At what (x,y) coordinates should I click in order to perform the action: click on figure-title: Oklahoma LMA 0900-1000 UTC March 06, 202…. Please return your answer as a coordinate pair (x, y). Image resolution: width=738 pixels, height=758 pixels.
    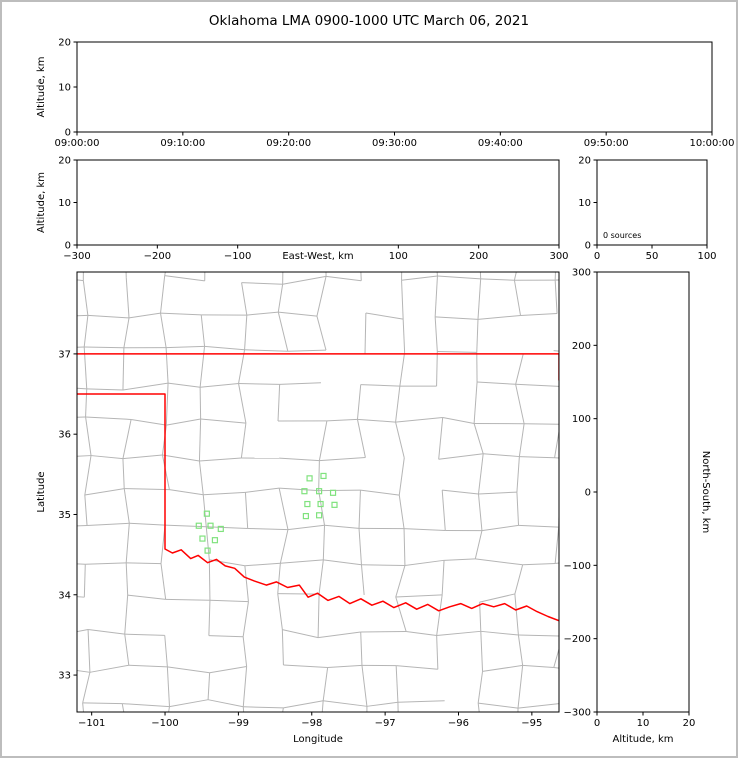
    Looking at the image, I should click on (369, 21).